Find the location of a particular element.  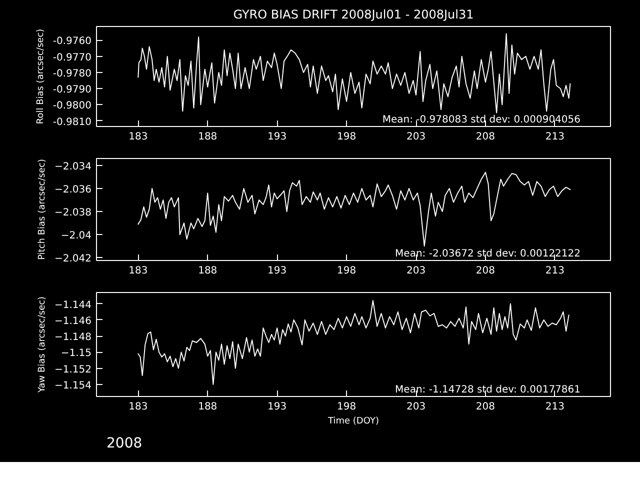

y-axis-title: Yaw Bias (arcsec/sec) is located at coordinates (42, 345).